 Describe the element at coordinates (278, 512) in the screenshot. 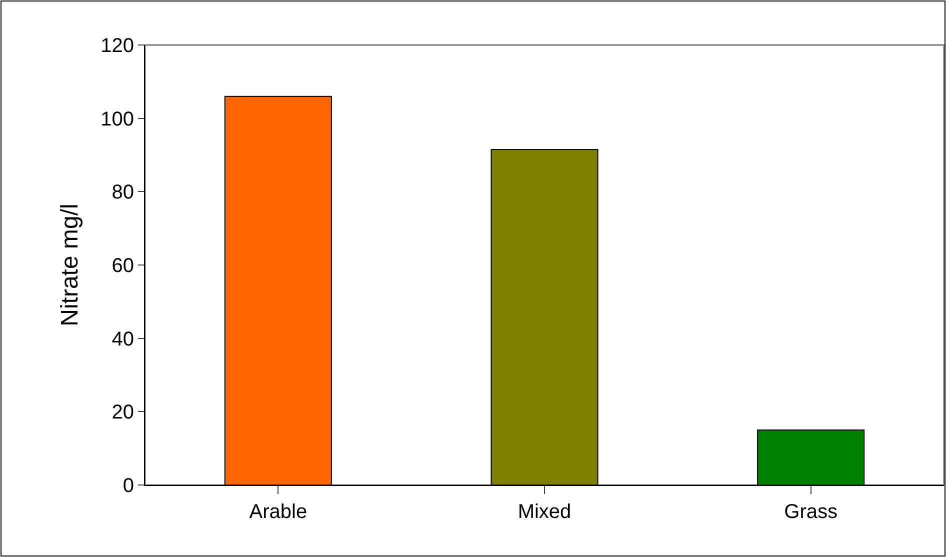

I see `x-tick-label: Arable` at that location.